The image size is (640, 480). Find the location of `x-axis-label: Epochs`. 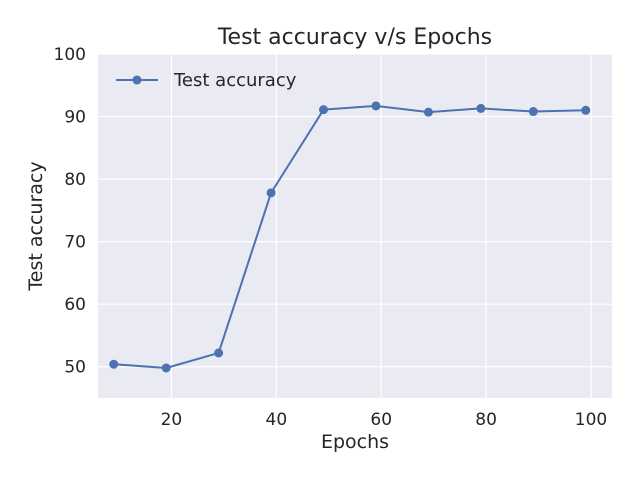

x-axis-label: Epochs is located at coordinates (355, 442).